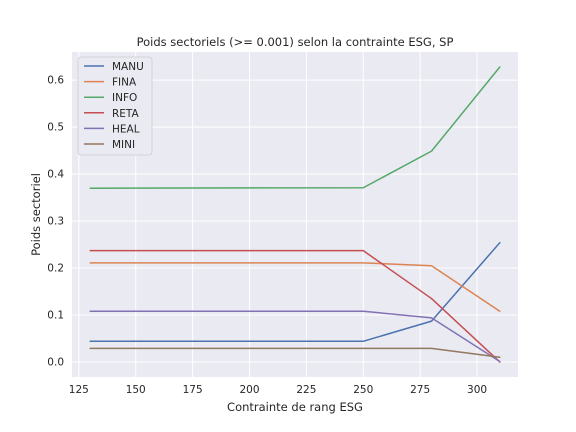 The width and height of the screenshot is (576, 432). I want to click on series-line-mini, so click(295, 353).